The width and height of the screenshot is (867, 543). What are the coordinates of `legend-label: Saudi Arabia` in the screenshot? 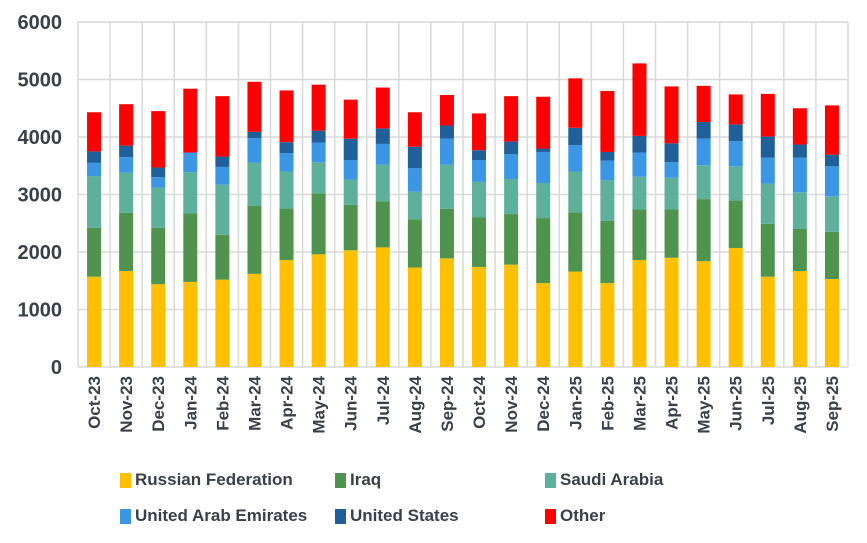 It's located at (612, 479).